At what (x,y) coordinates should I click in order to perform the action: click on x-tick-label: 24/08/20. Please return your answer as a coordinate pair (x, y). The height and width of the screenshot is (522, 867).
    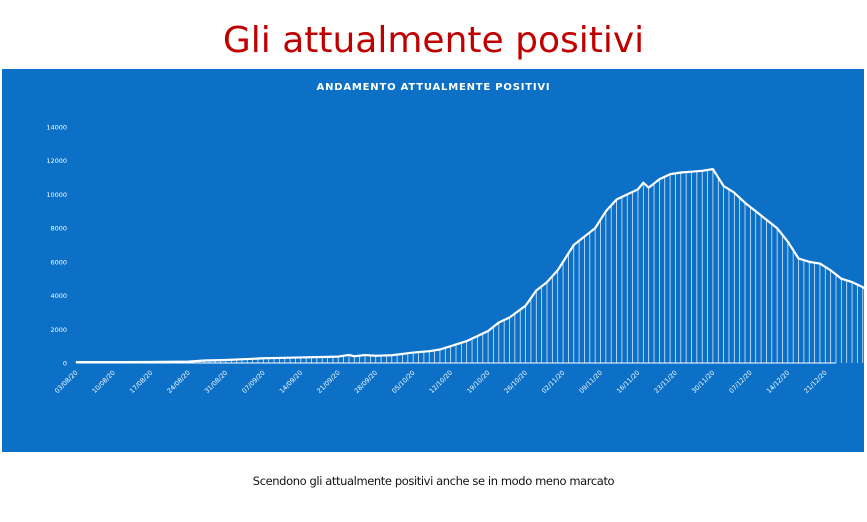
    Looking at the image, I should click on (179, 382).